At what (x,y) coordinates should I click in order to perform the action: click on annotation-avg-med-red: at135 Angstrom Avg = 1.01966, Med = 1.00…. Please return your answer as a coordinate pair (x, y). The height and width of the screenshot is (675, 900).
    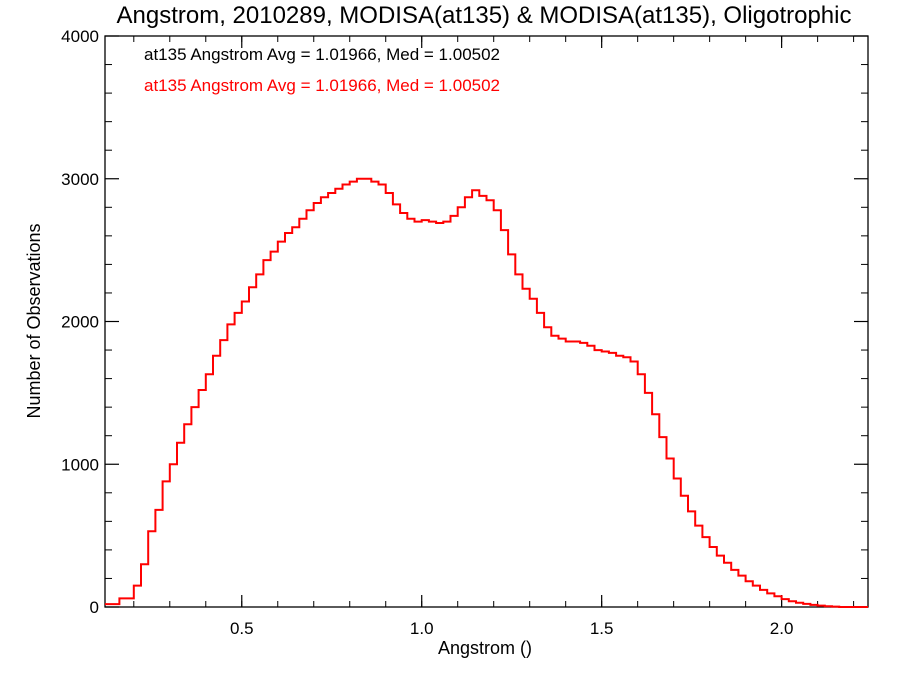
    Looking at the image, I should click on (322, 85).